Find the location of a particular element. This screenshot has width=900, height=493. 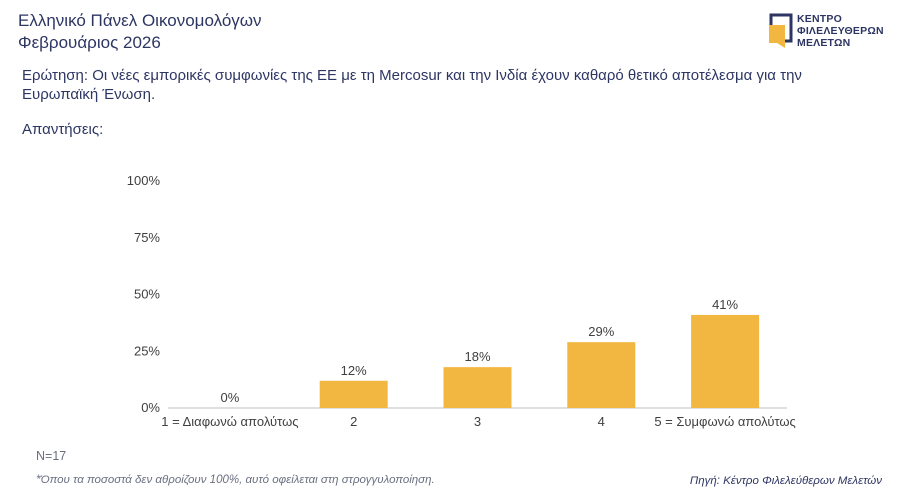

sample-size: N=17 is located at coordinates (51, 456).